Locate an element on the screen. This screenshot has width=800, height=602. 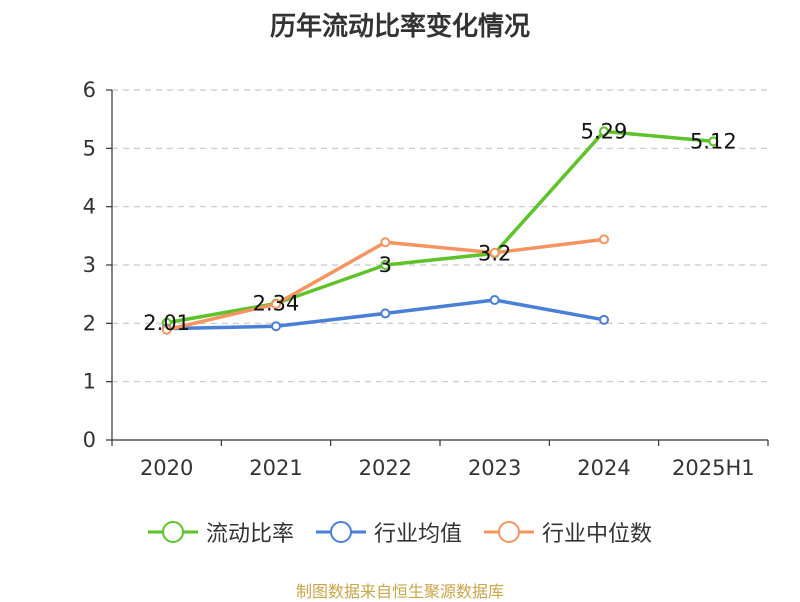
data-label: 5.12 is located at coordinates (713, 141).